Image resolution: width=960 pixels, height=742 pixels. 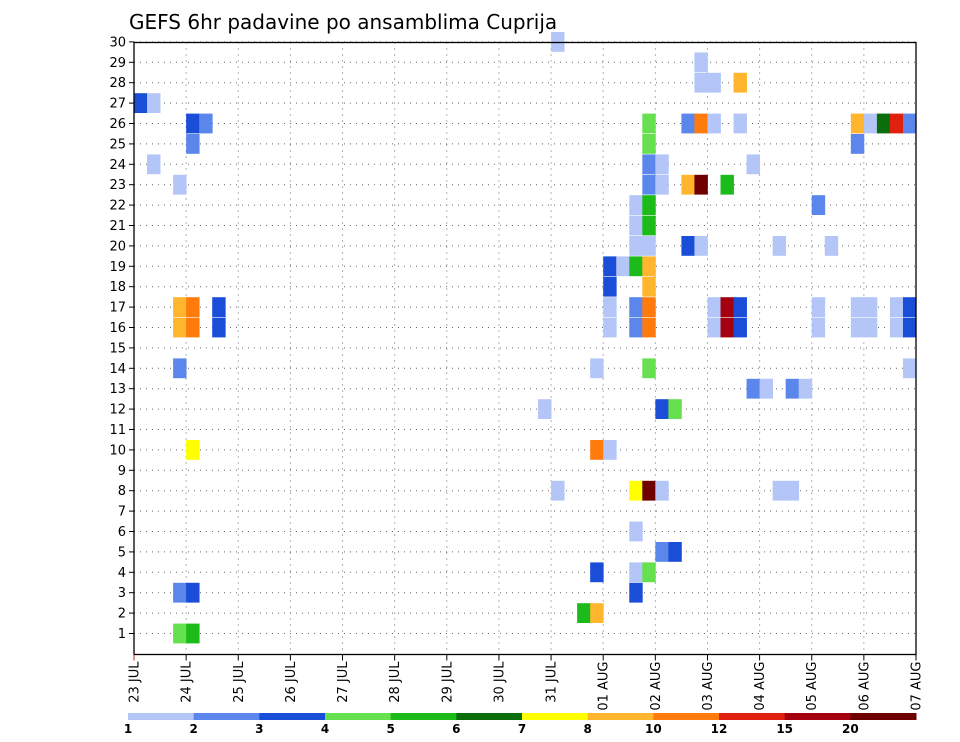 What do you see at coordinates (117, 185) in the screenshot?
I see `y-tick-label: 23` at bounding box center [117, 185].